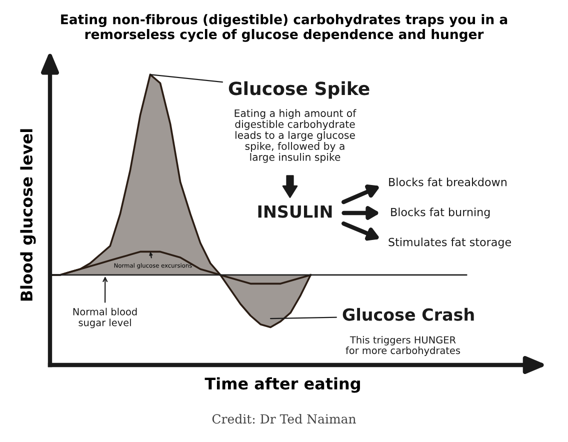 Image resolution: width=568 pixels, height=442 pixels. I want to click on annotation: INSULIN, so click(295, 211).